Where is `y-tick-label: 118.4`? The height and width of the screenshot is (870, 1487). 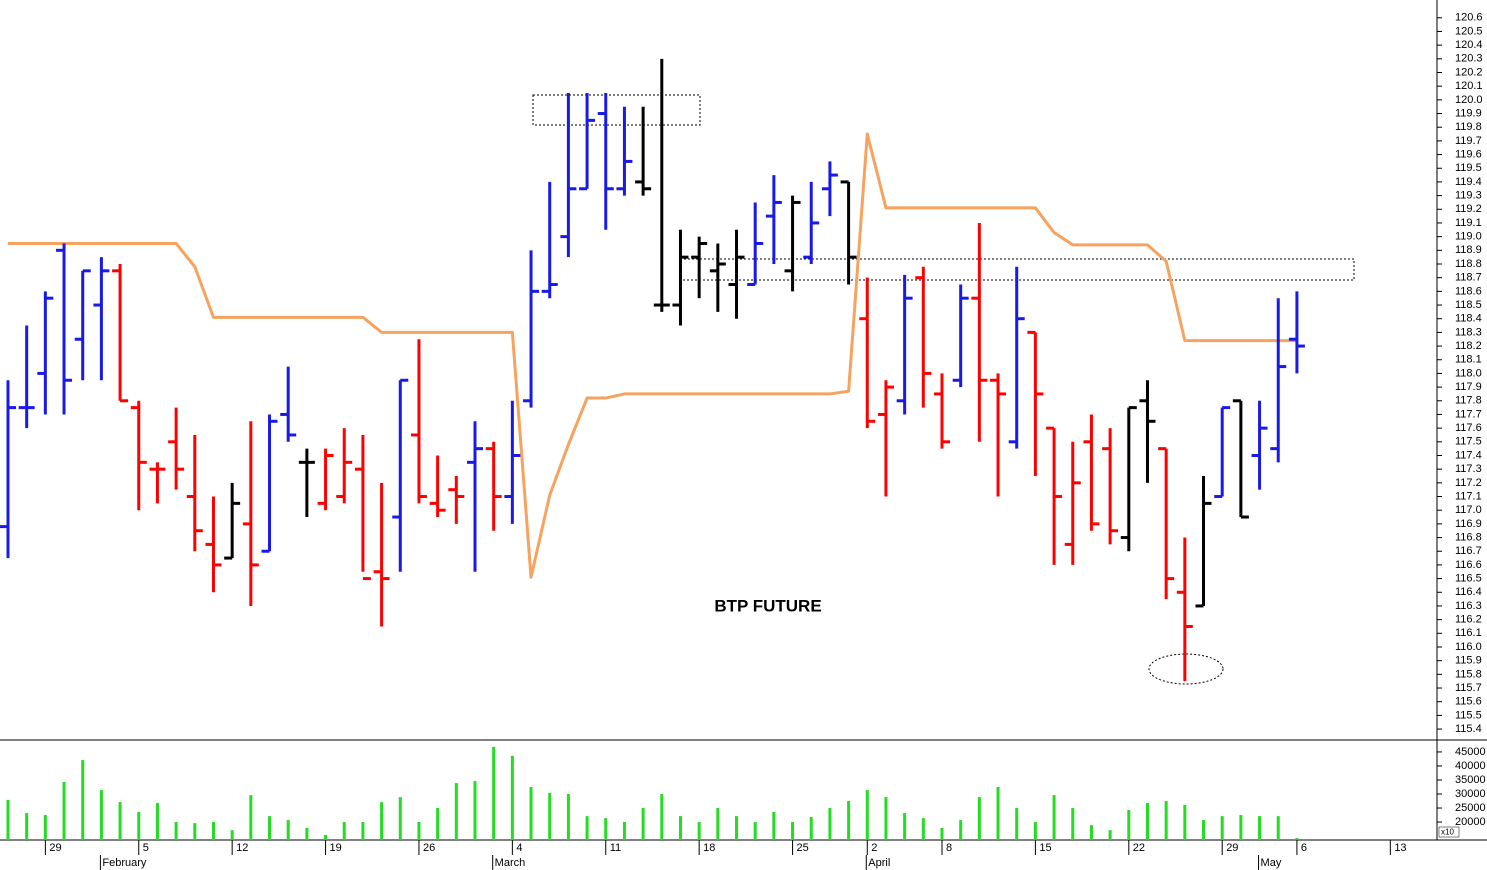 y-tick-label: 118.4 is located at coordinates (1468, 319).